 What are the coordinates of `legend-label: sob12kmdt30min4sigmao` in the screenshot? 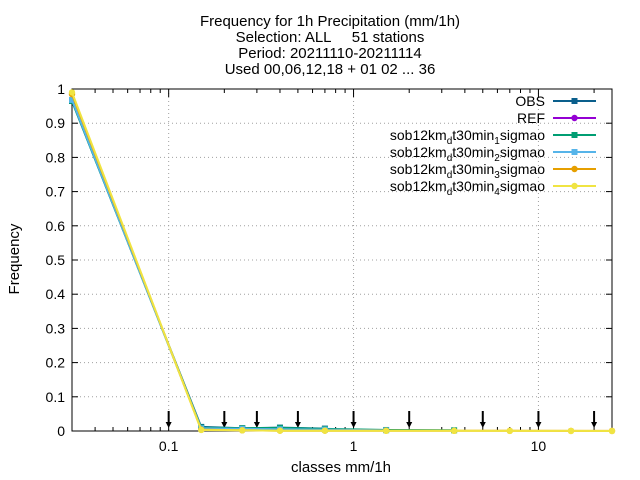 It's located at (467, 188).